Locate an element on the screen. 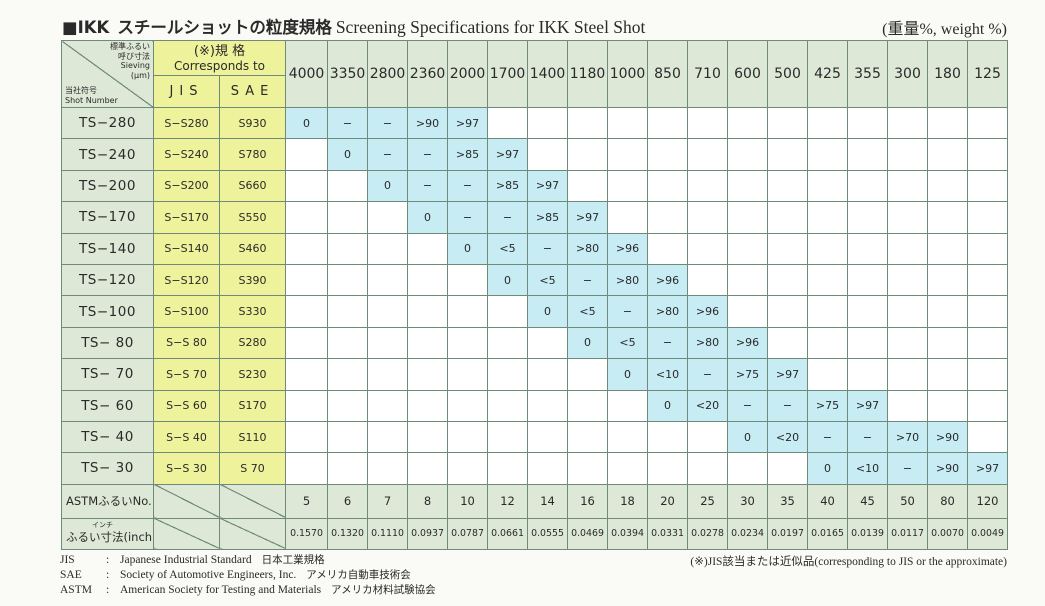 This screenshot has width=1045, height=606. inch-ruby: インチ is located at coordinates (102, 524).